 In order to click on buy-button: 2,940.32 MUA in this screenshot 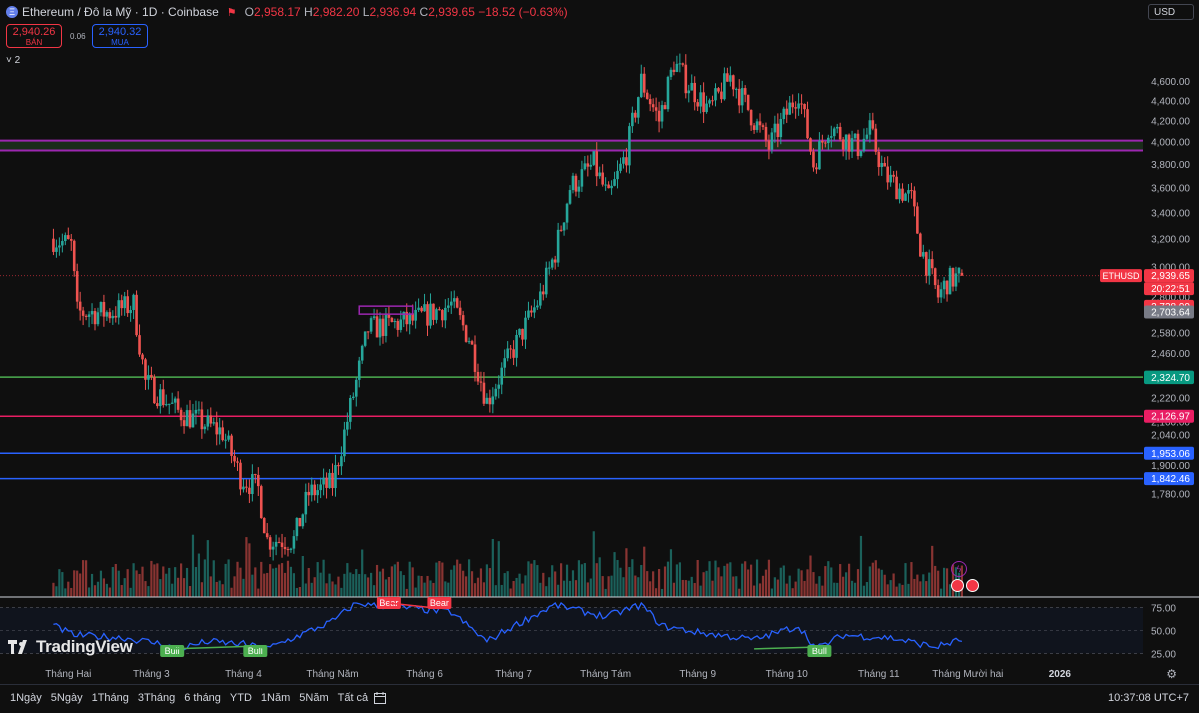, I will do `click(120, 36)`.